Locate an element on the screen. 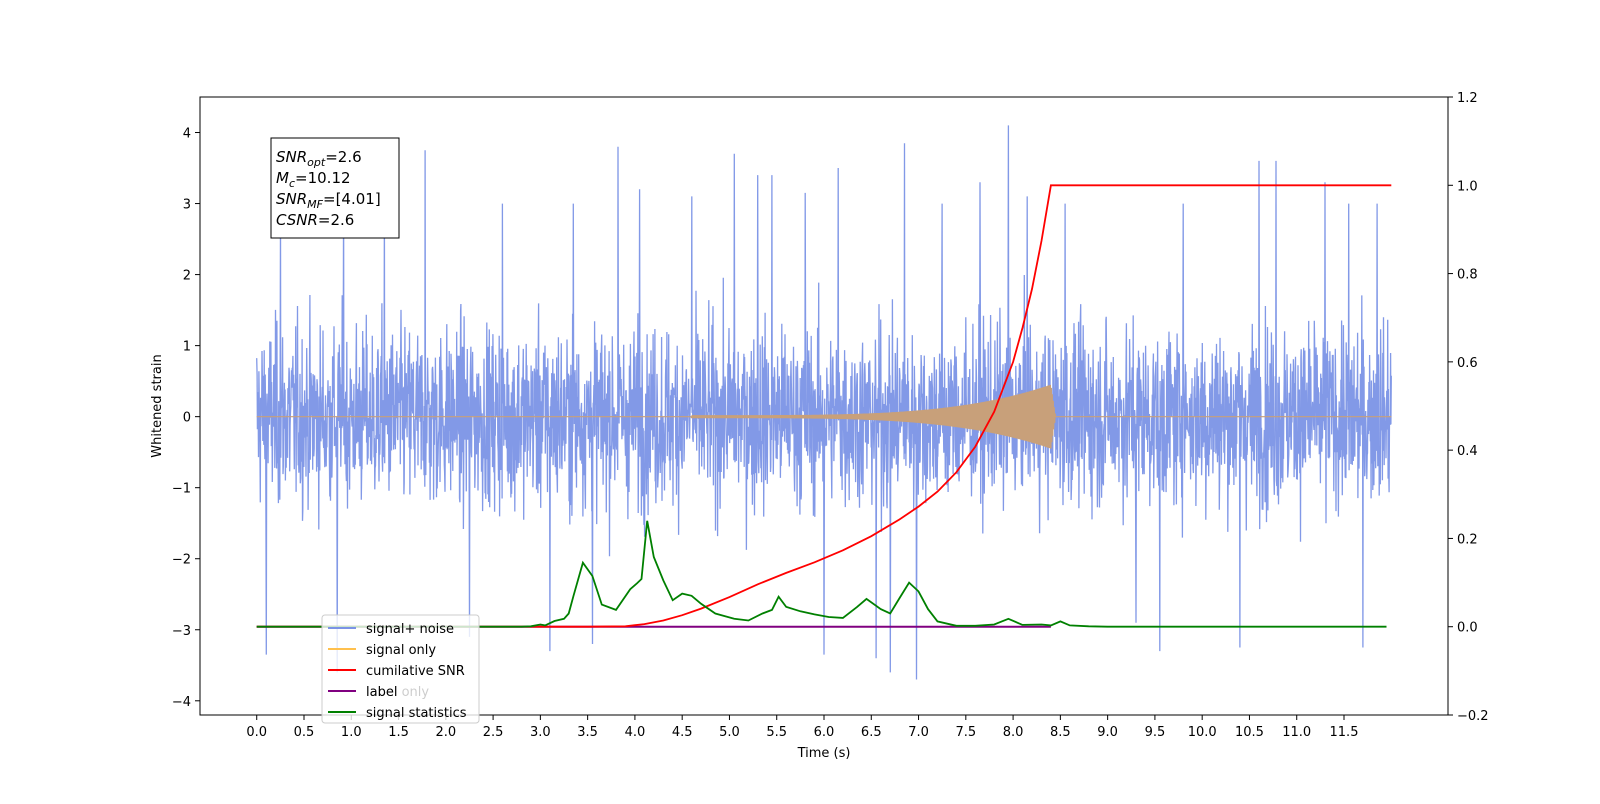  series-signal-statistics is located at coordinates (821, 574).